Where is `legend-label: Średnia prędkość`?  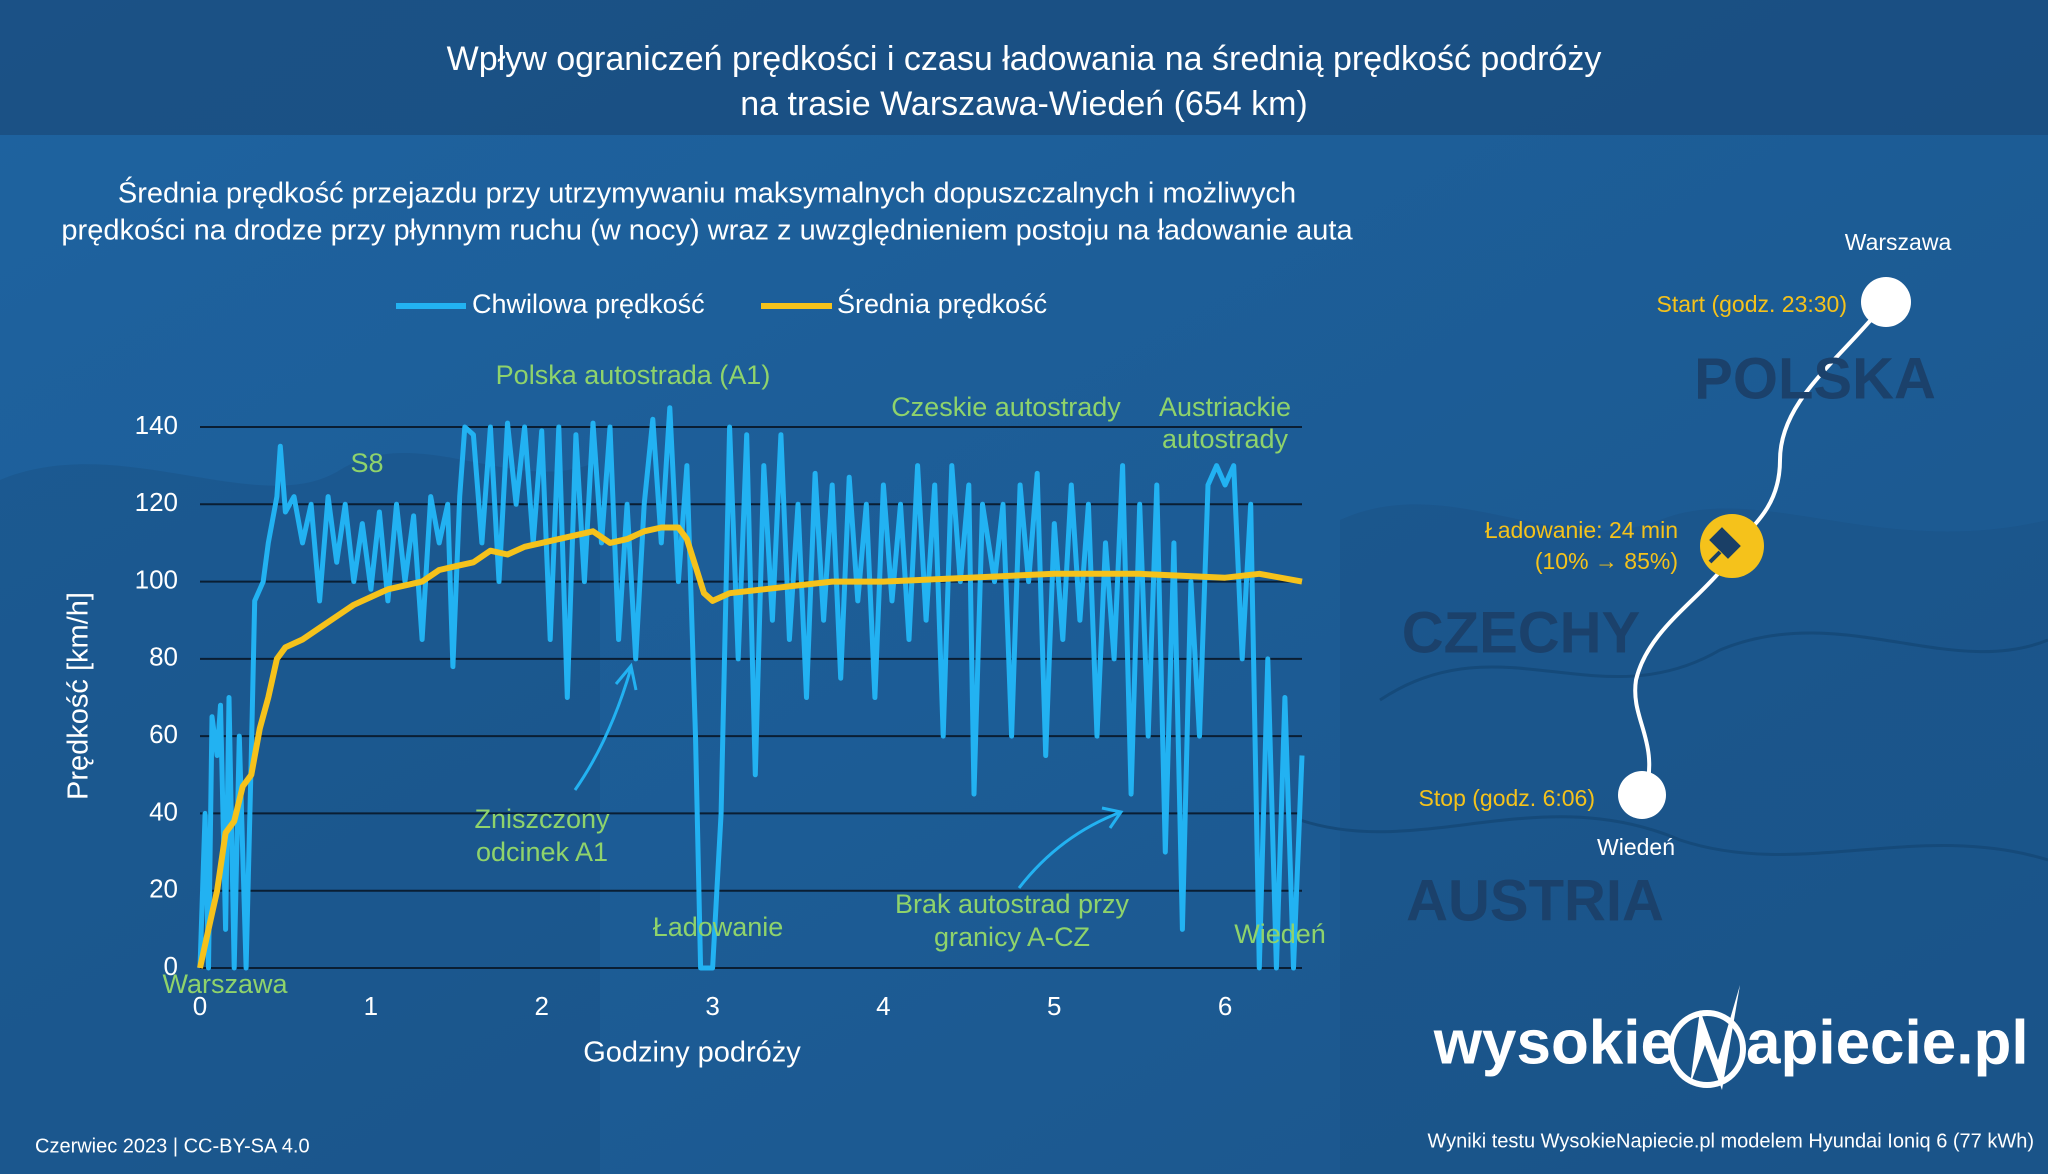 legend-label: Średnia prędkość is located at coordinates (942, 303).